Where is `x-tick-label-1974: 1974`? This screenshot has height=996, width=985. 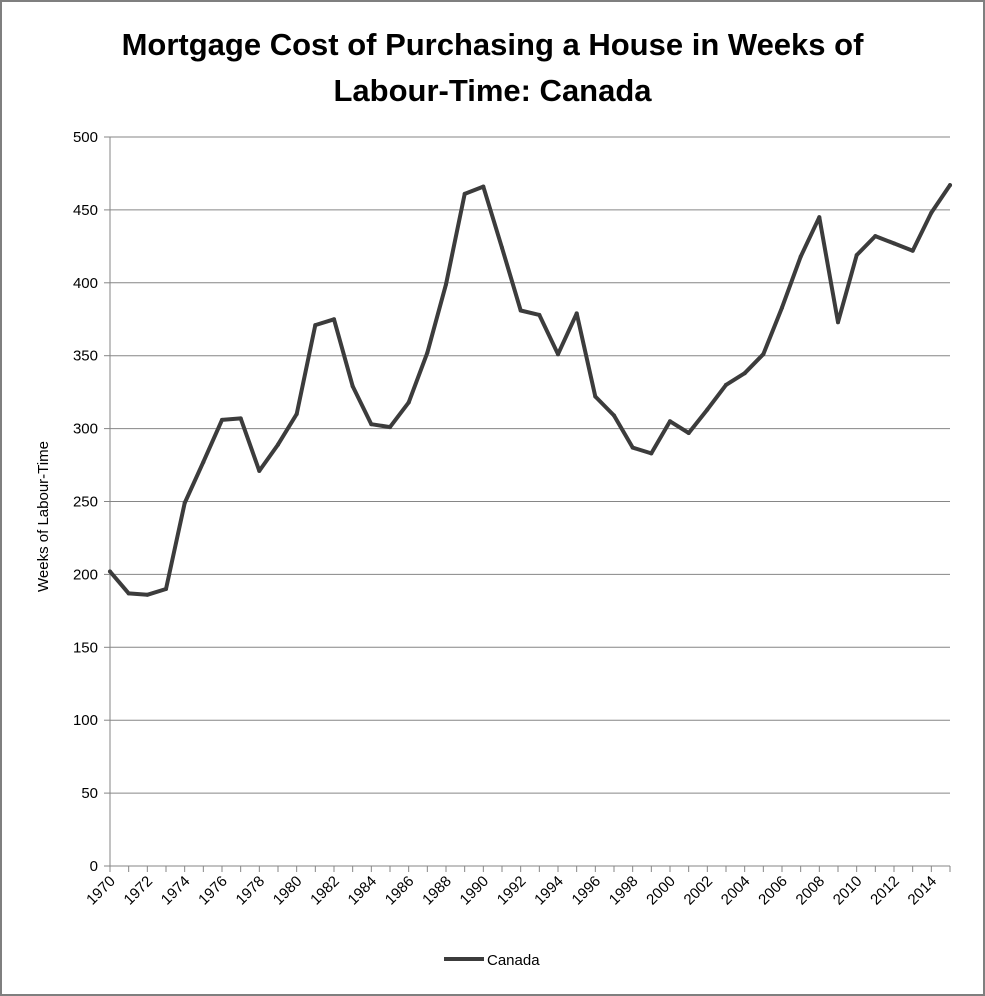
x-tick-label-1974: 1974 is located at coordinates (176, 891).